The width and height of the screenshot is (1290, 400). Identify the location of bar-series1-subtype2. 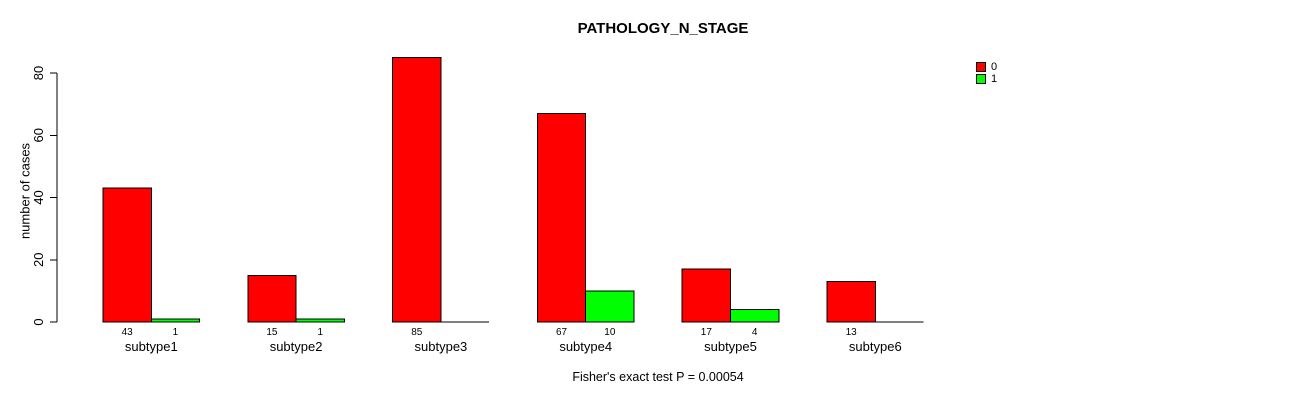
(320, 320).